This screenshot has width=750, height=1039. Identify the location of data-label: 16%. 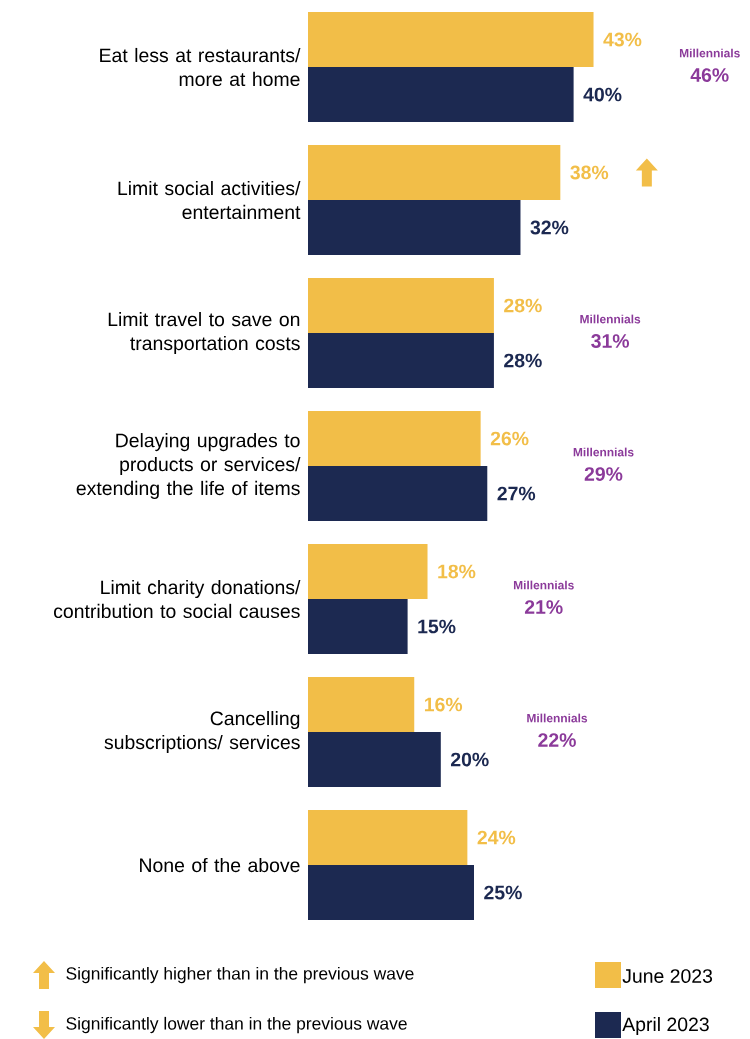
(443, 704).